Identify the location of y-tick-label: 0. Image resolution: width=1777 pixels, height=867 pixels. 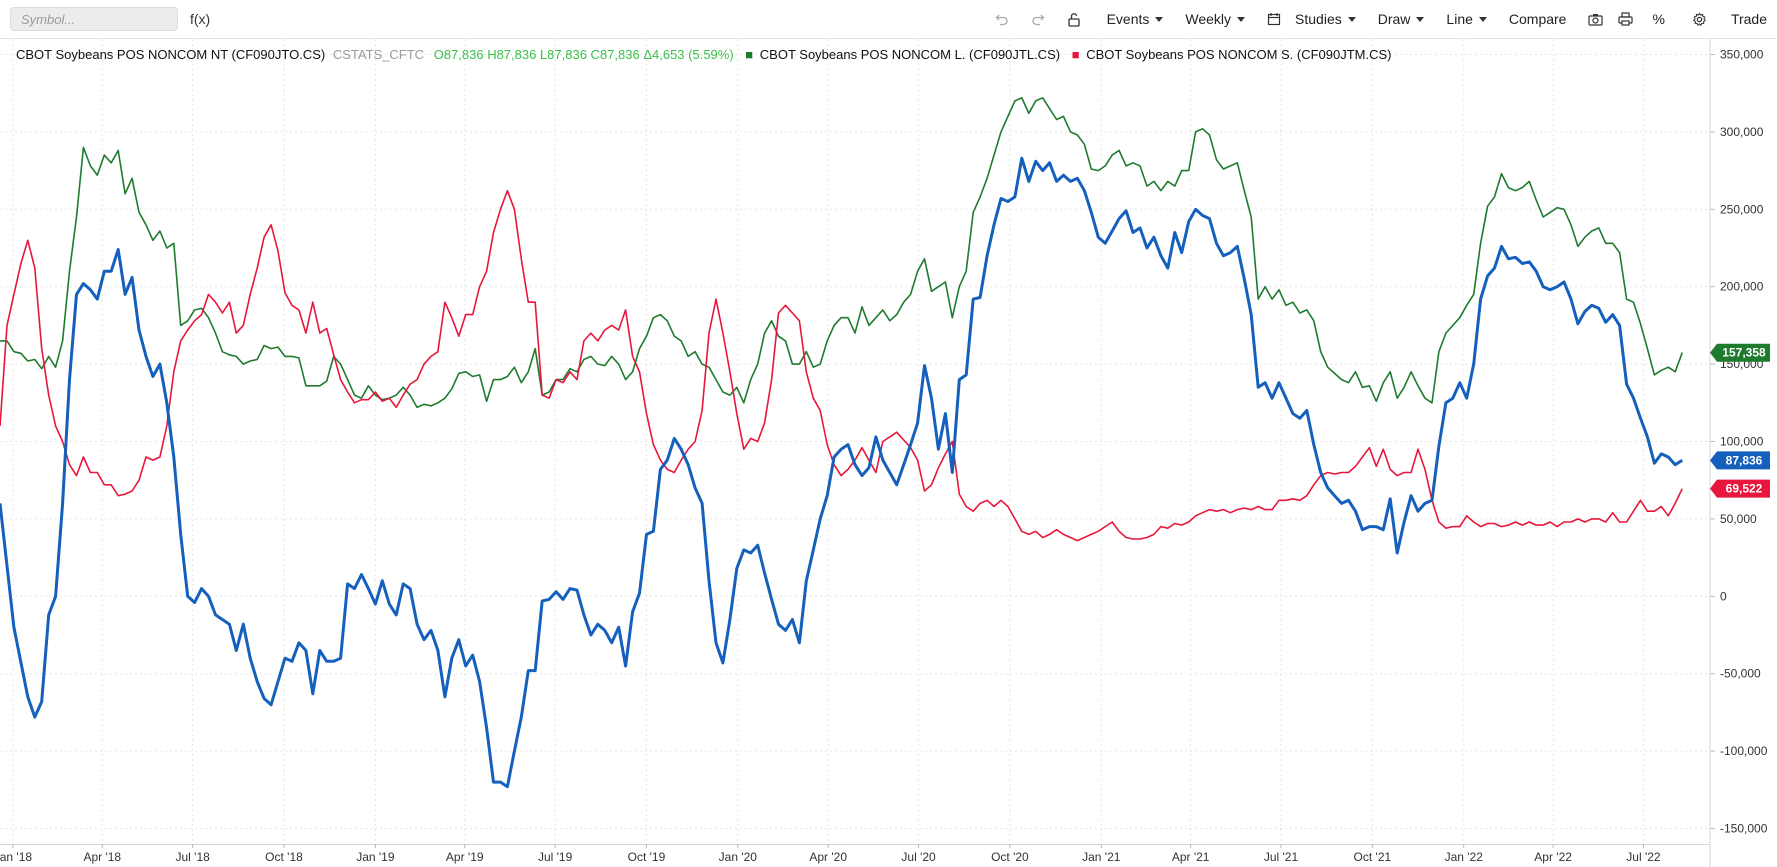
(1723, 596).